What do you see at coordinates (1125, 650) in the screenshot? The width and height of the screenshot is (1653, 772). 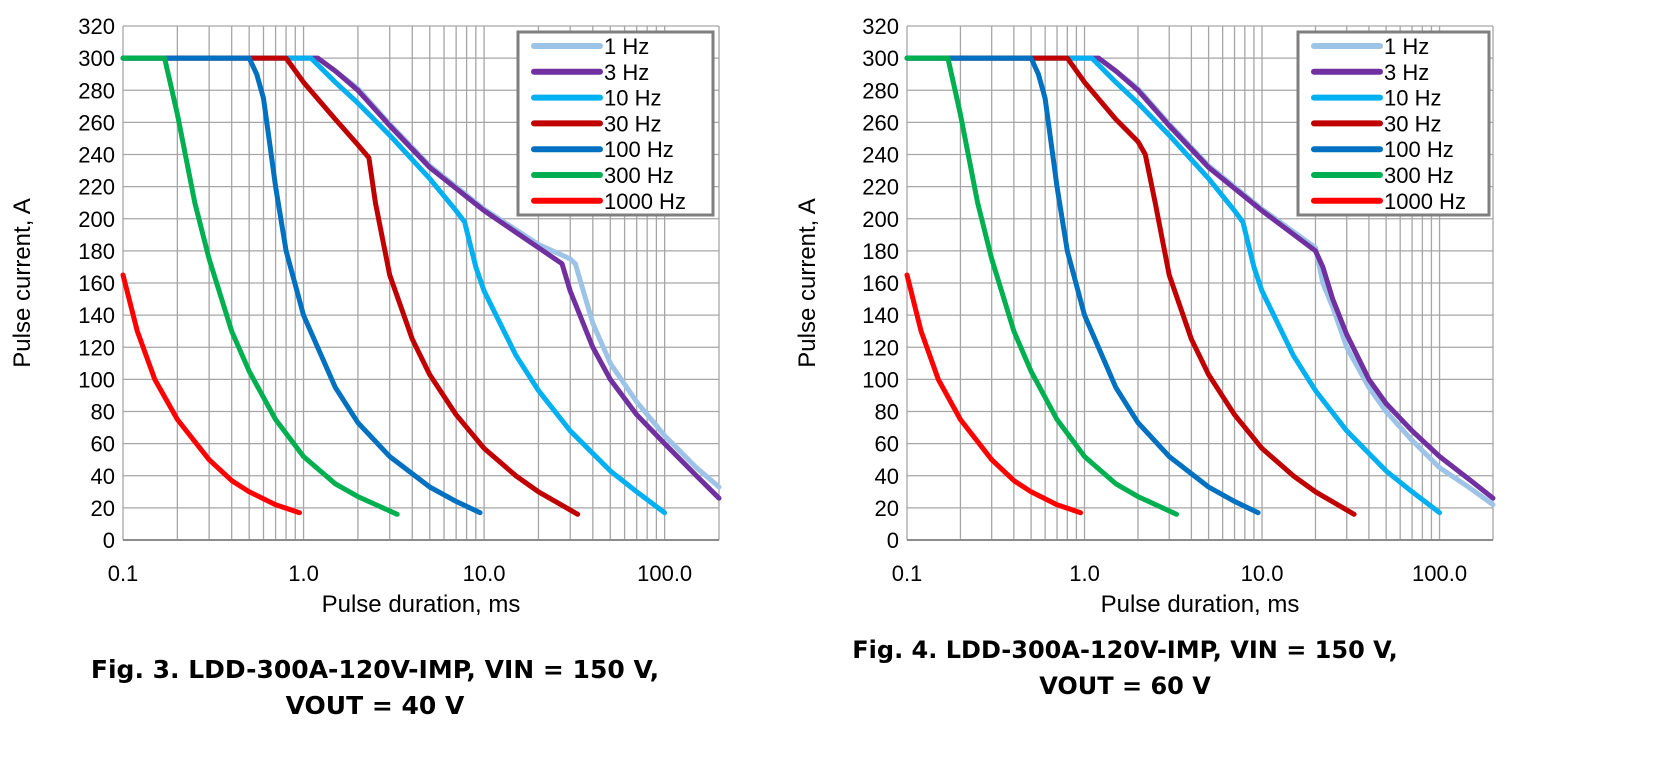 I see `caption-line-1: Fig. 4. LDD-300A-120V-IMP, VIN = 150 V,` at bounding box center [1125, 650].